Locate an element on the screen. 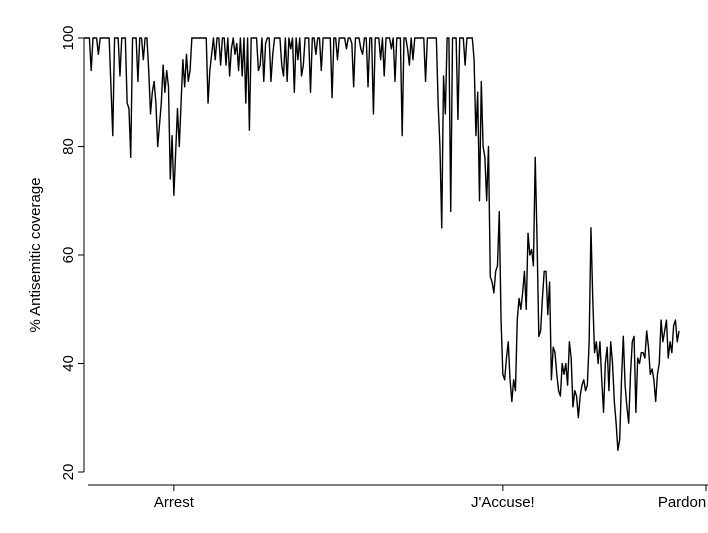 The width and height of the screenshot is (708, 533). y-tick-label: 100 is located at coordinates (68, 37).